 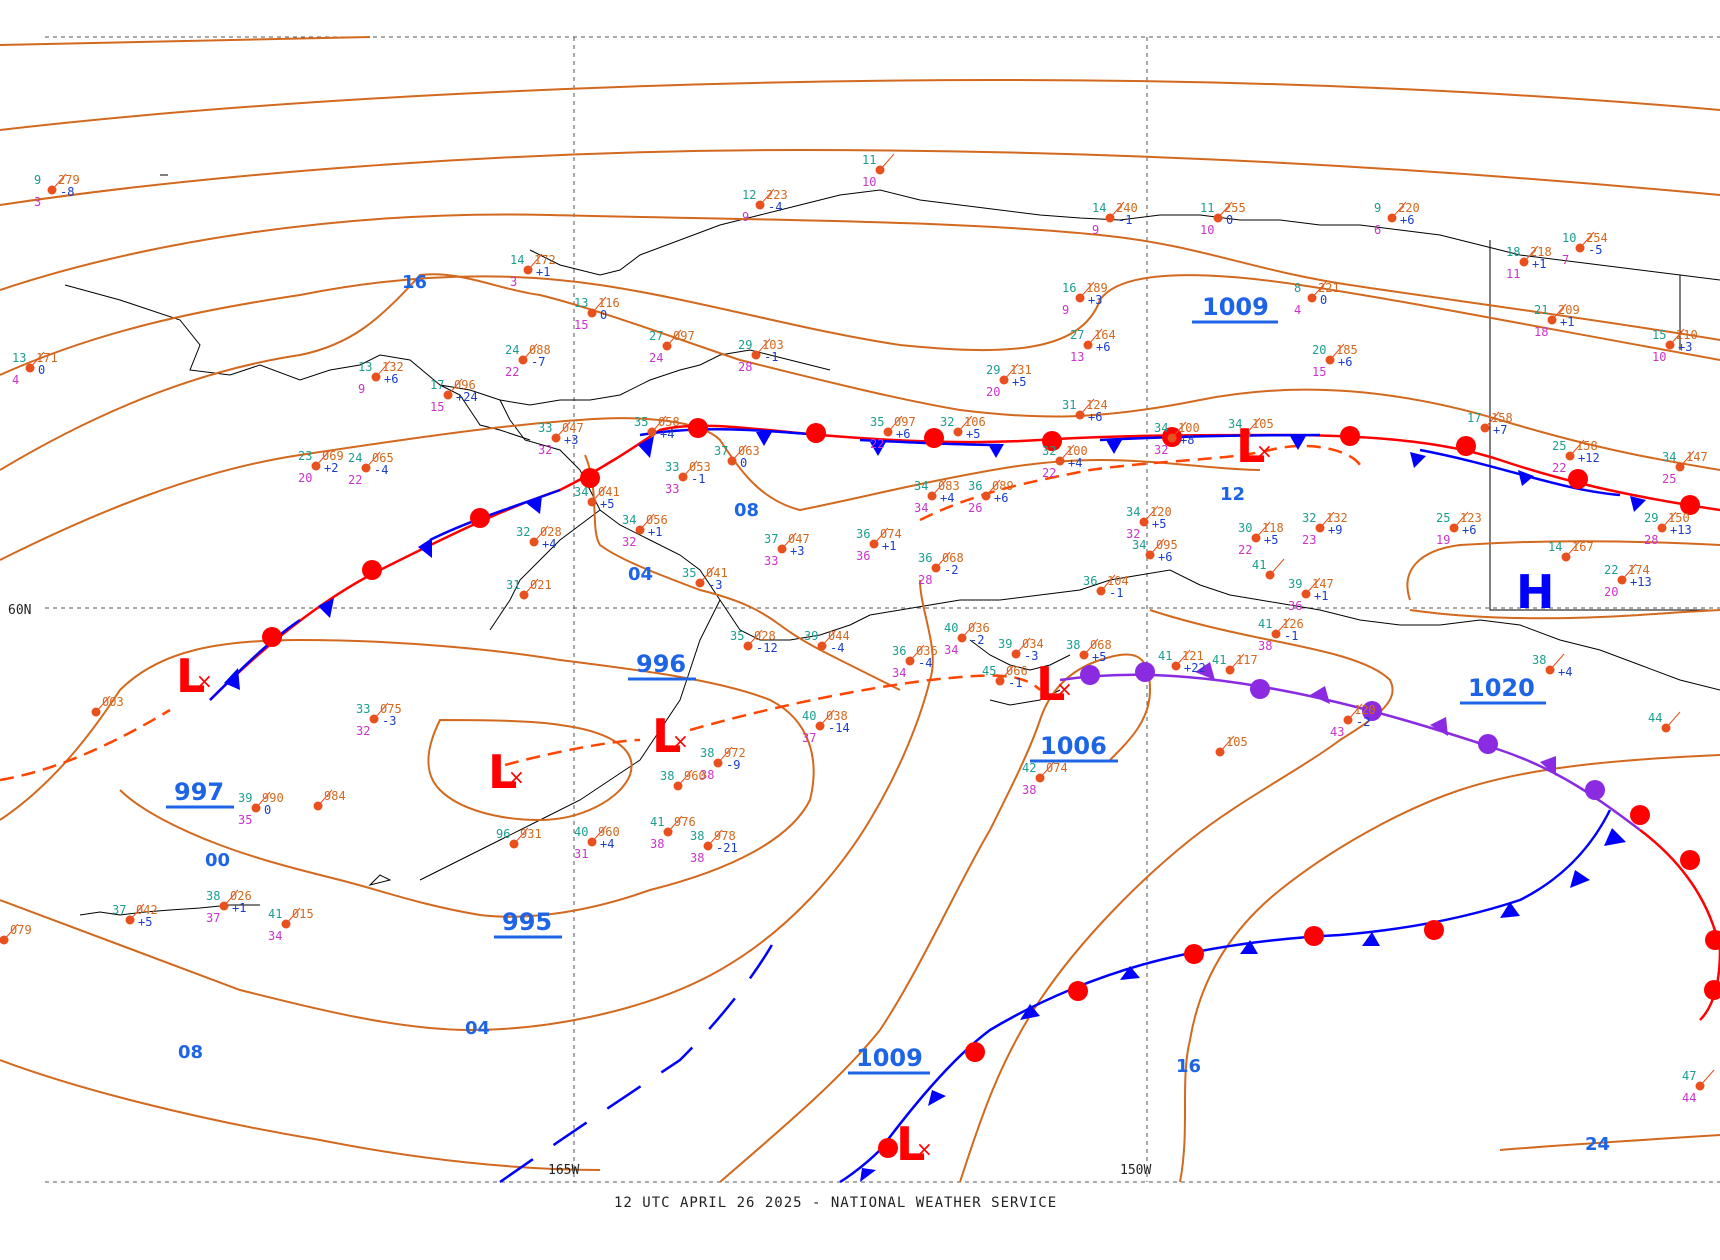 What do you see at coordinates (241, 896) in the screenshot?
I see `station-pressure: 026` at bounding box center [241, 896].